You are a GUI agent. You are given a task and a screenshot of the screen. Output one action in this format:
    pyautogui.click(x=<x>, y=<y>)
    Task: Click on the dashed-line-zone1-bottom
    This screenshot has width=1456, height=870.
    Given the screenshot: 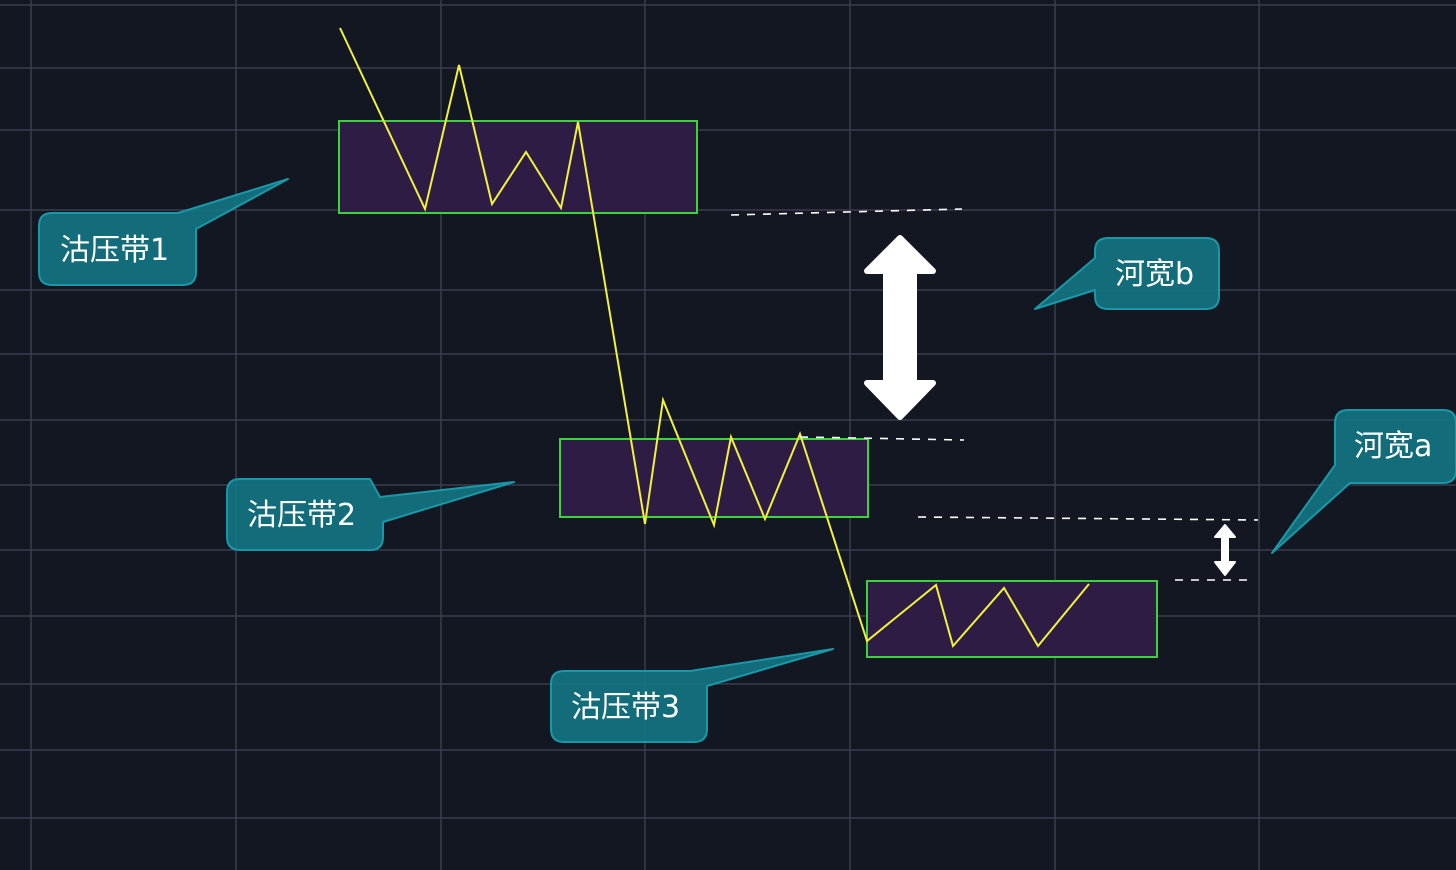 What is the action you would take?
    pyautogui.click(x=846, y=212)
    